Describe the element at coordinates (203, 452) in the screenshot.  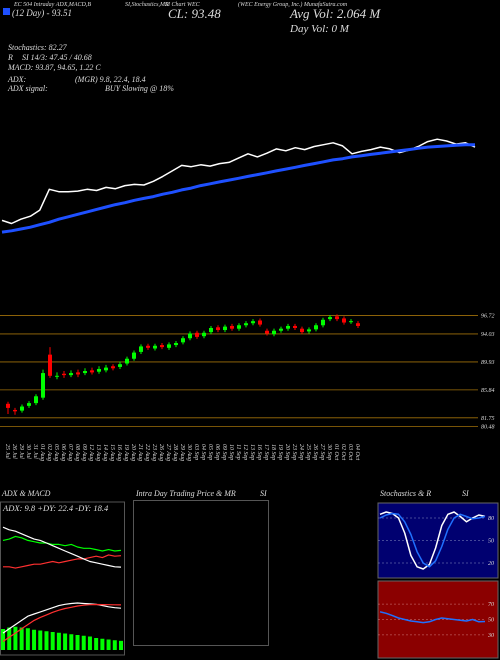
I see `x-tick-label: 04 Sep` at that location.